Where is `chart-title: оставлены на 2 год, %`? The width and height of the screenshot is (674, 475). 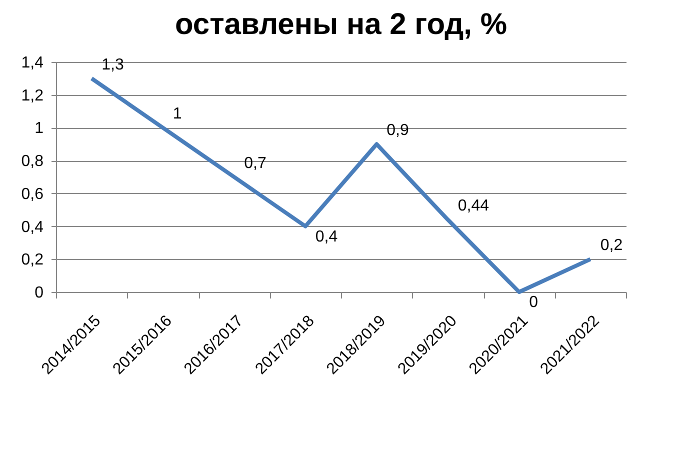 chart-title: оставлены на 2 год, % is located at coordinates (341, 24).